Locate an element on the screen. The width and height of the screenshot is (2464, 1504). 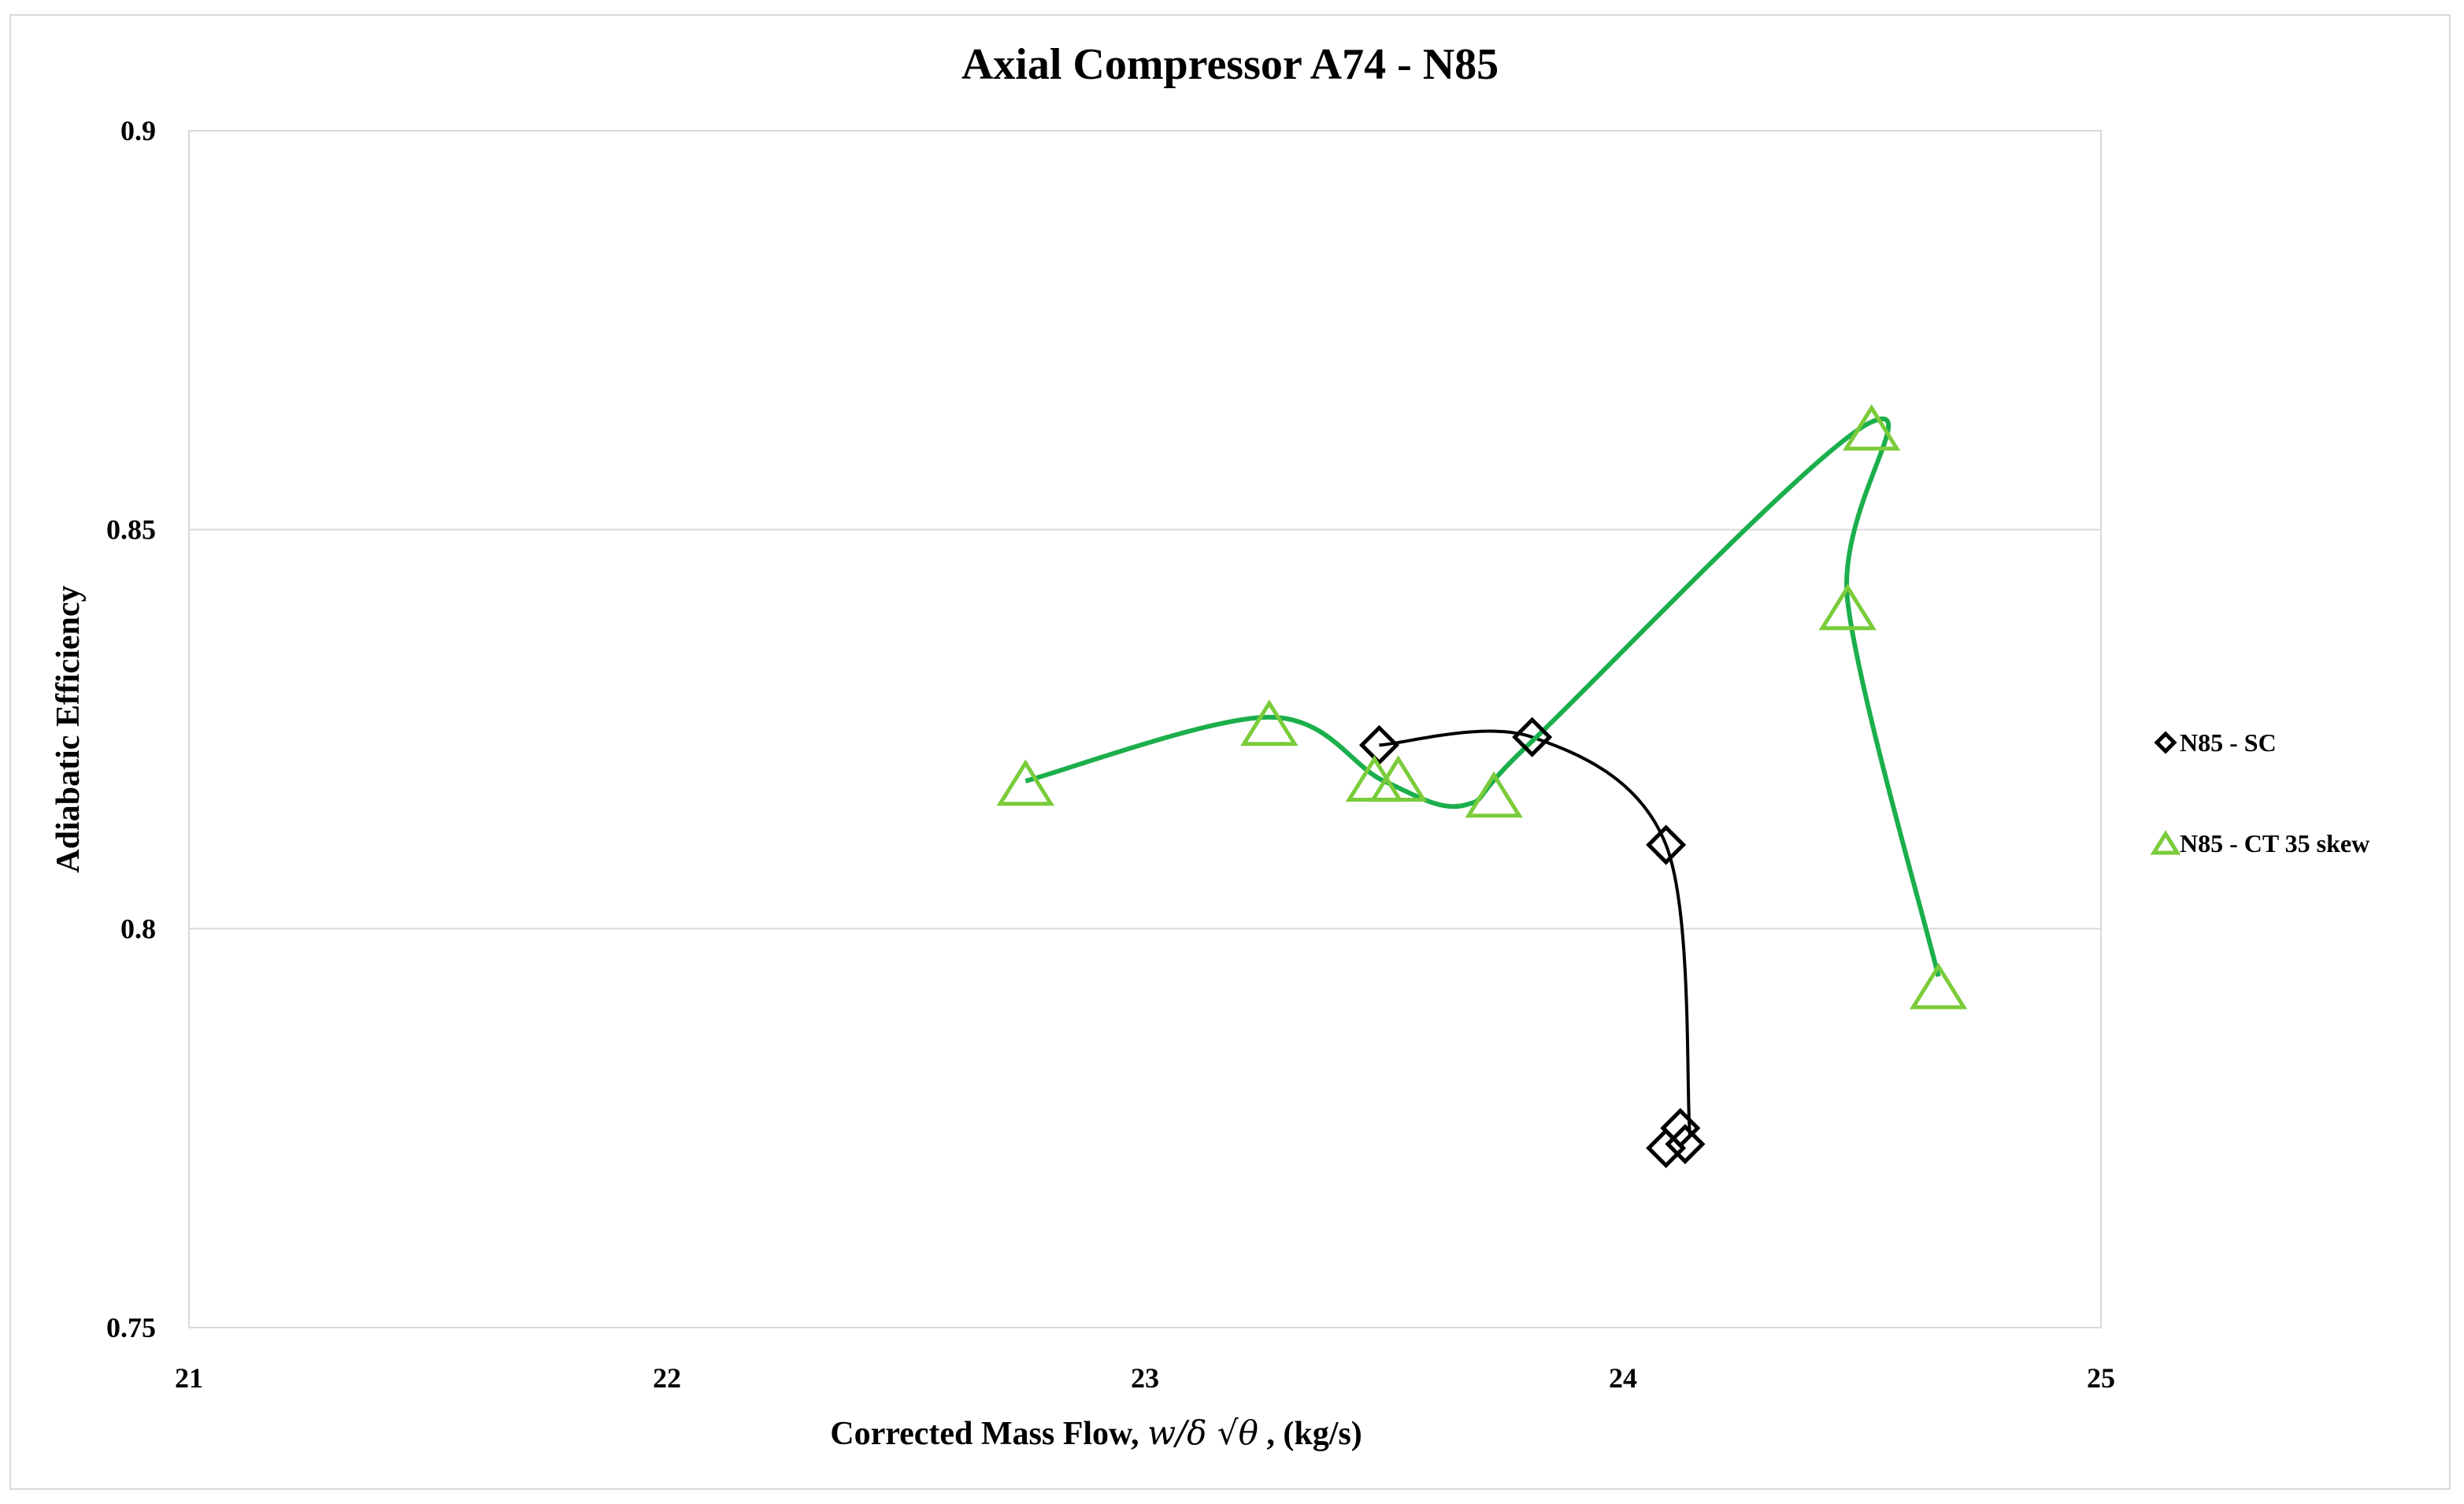
legend-label-1: N85 - SC is located at coordinates (2228, 742).